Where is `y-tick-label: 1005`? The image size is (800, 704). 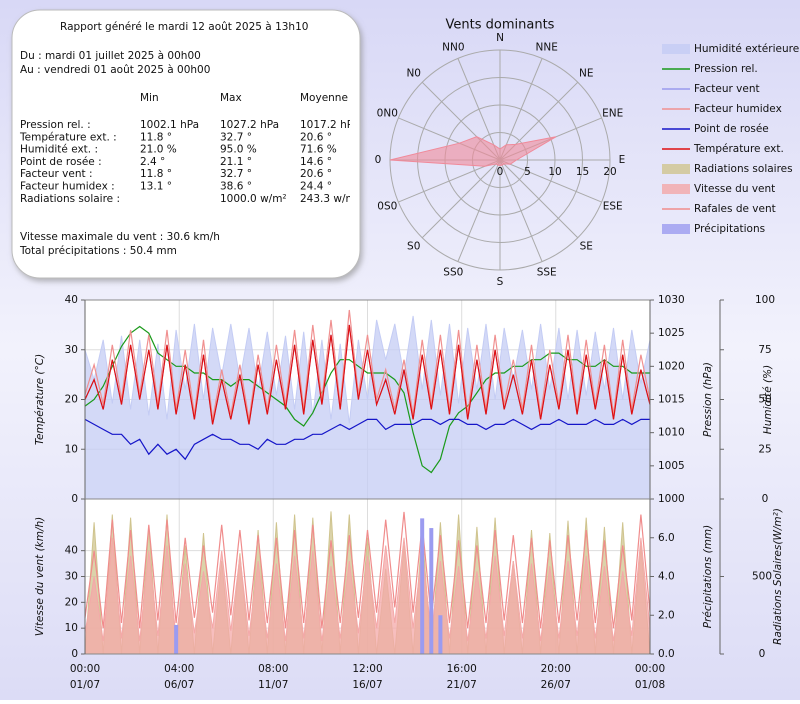
y-tick-label: 1005 is located at coordinates (671, 466).